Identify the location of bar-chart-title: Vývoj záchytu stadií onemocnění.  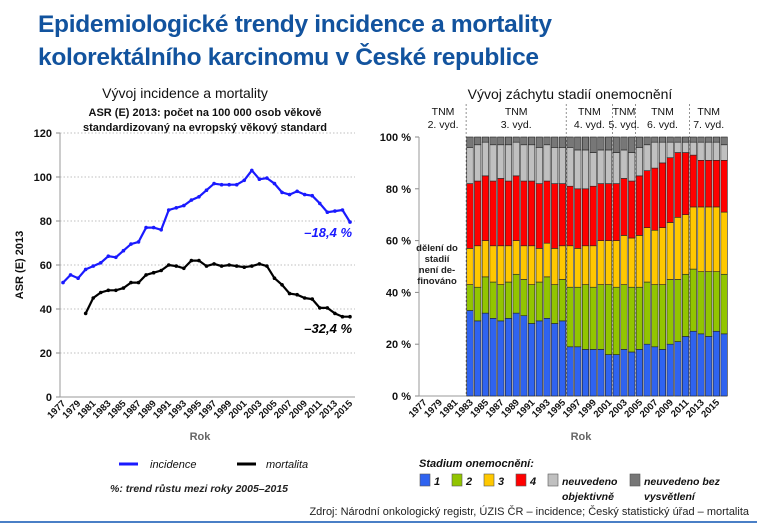
(570, 94).